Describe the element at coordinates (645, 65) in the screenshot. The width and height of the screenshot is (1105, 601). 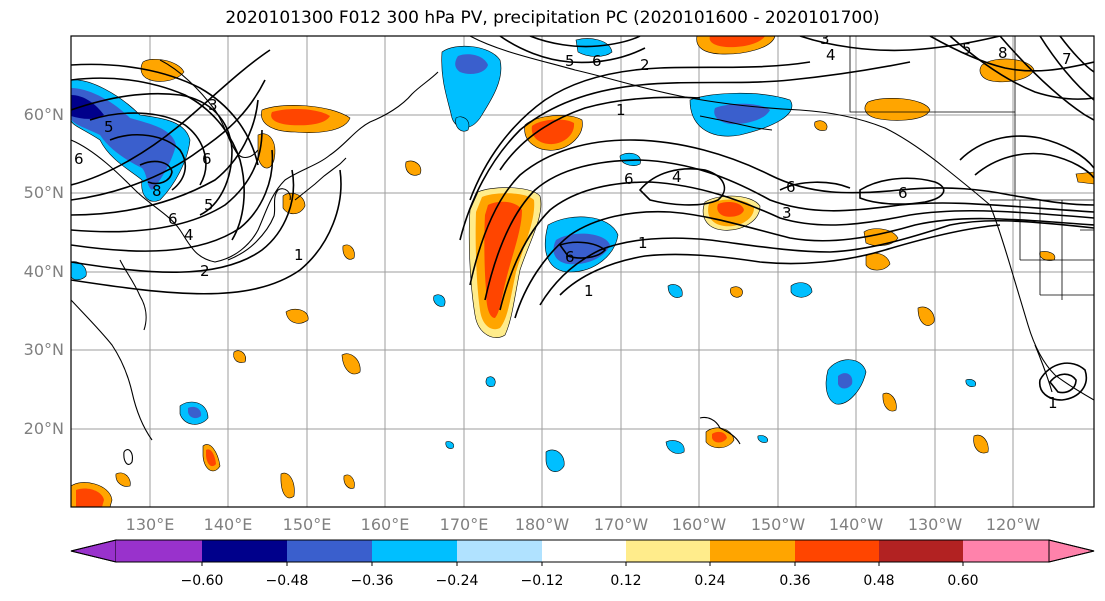
I see `contour-label: 2` at that location.